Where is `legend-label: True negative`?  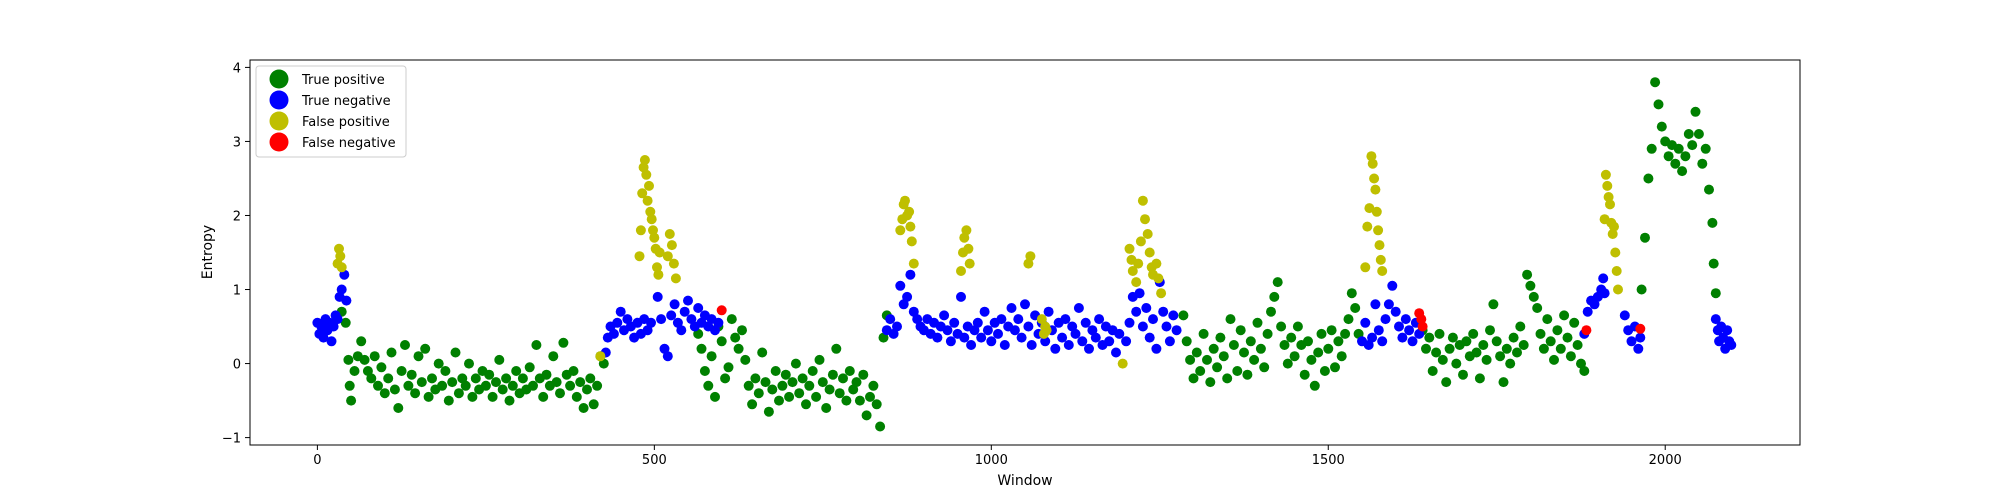 legend-label: True negative is located at coordinates (346, 101).